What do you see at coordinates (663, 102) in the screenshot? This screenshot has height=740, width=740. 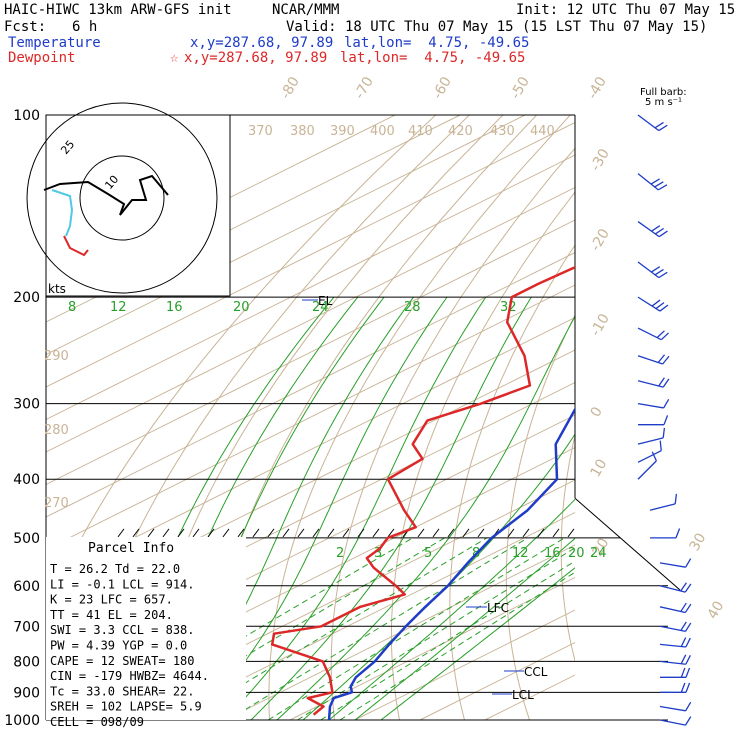 I see `barb-legend-line2: 5 m s⁻¹` at bounding box center [663, 102].